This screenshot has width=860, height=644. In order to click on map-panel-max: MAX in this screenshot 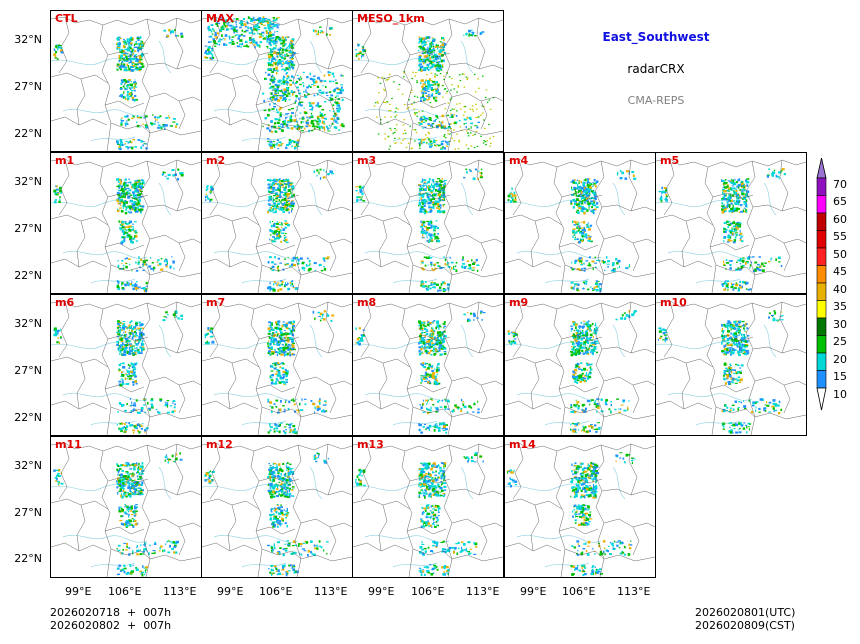, I will do `click(277, 81)`.